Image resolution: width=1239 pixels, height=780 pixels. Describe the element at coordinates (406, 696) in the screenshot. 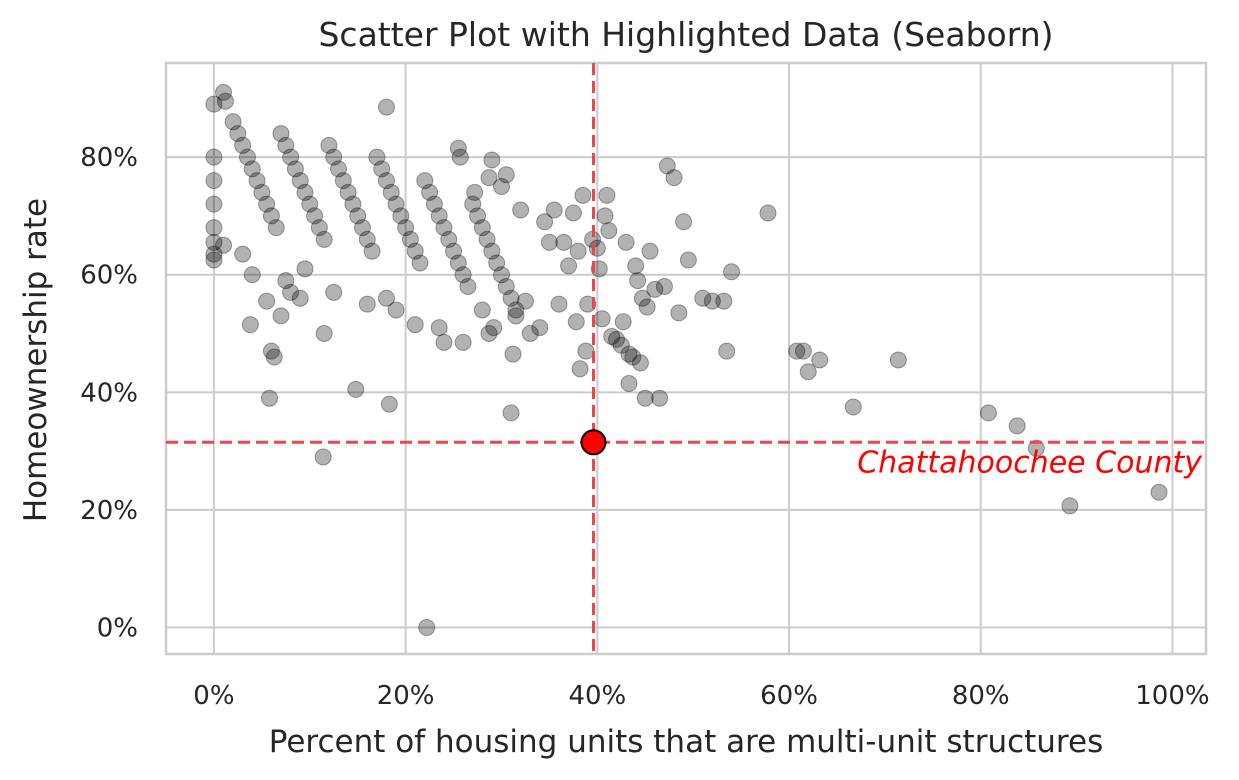

I see `x-tick-label: 20%` at that location.